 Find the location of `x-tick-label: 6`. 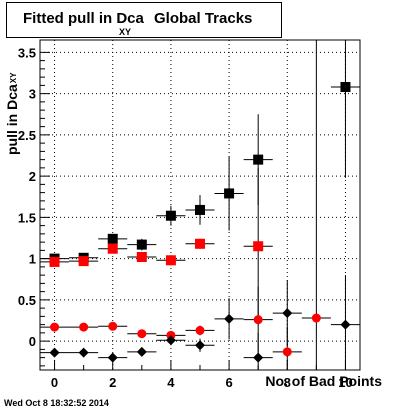

x-tick-label: 6 is located at coordinates (228, 382).